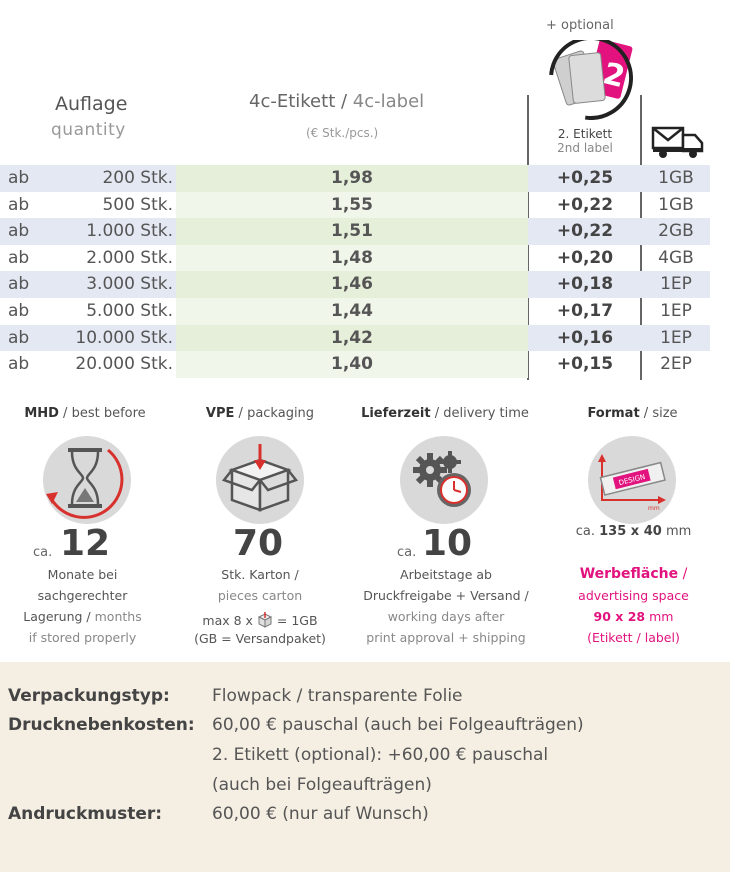 This screenshot has width=730, height=872. What do you see at coordinates (585, 311) in the screenshot?
I see `row-second-label-price: +0,17` at bounding box center [585, 311].